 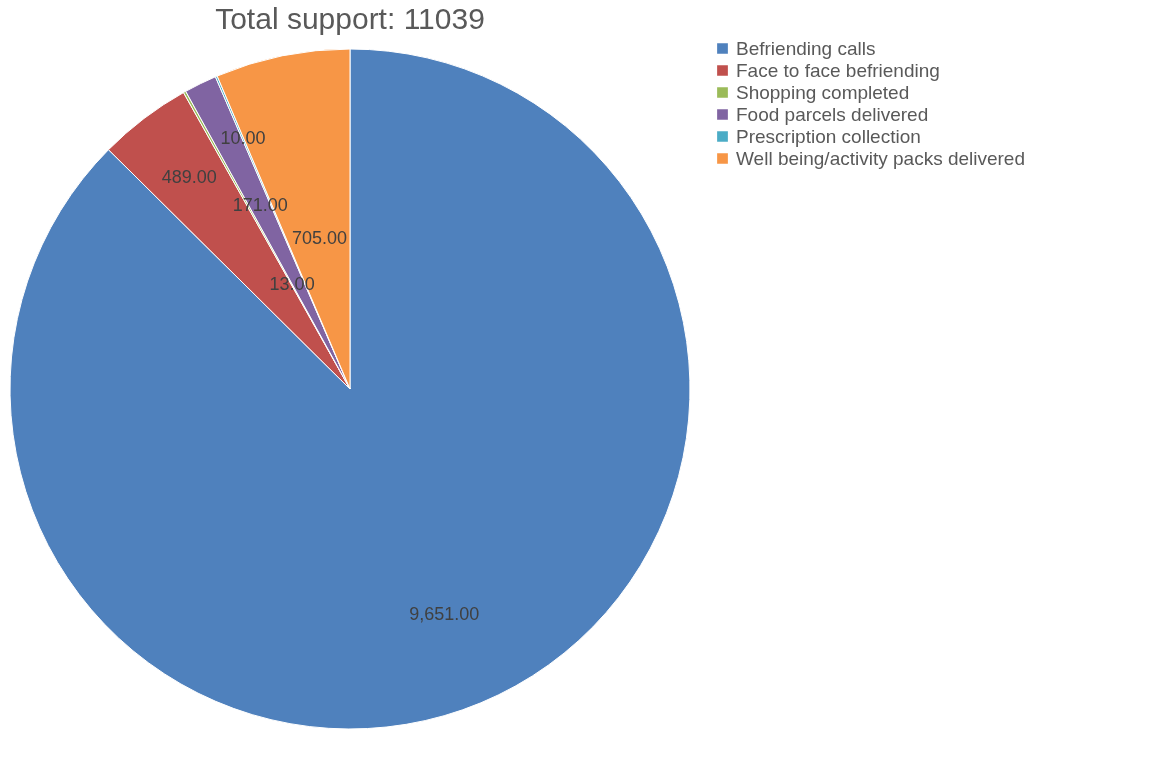 I want to click on legend-label: Well being/activity packs delivered, so click(x=881, y=158).